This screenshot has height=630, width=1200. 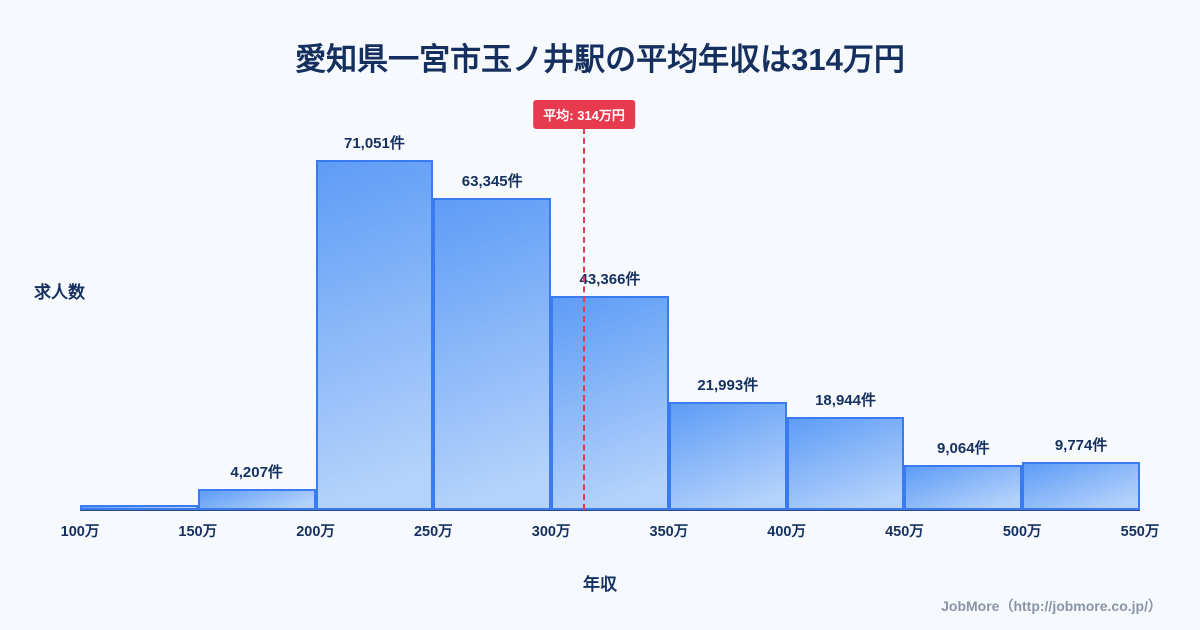 What do you see at coordinates (610, 525) in the screenshot?
I see `x-axis-ticks: 100万 150万 200万 250万 300万 350万 400万 450万 500万 550万` at bounding box center [610, 525].